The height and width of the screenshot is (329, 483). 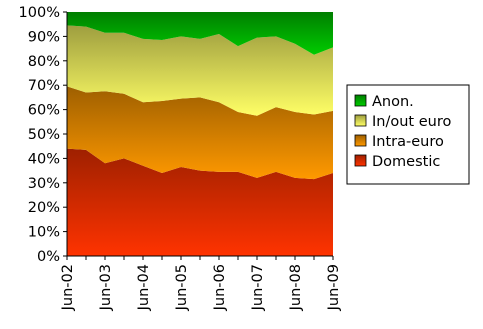 What do you see at coordinates (144, 287) in the screenshot?
I see `x-tick-label: Jun-04` at bounding box center [144, 287].